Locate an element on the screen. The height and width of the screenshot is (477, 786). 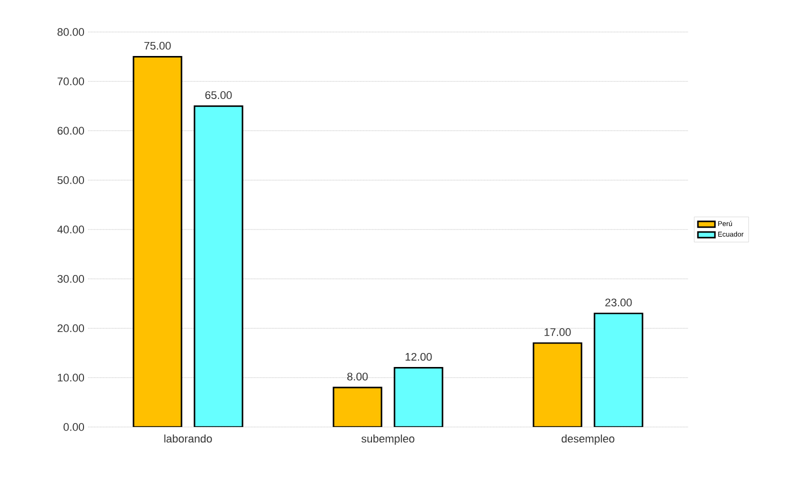
x-tick-label: laborando is located at coordinates (188, 438).